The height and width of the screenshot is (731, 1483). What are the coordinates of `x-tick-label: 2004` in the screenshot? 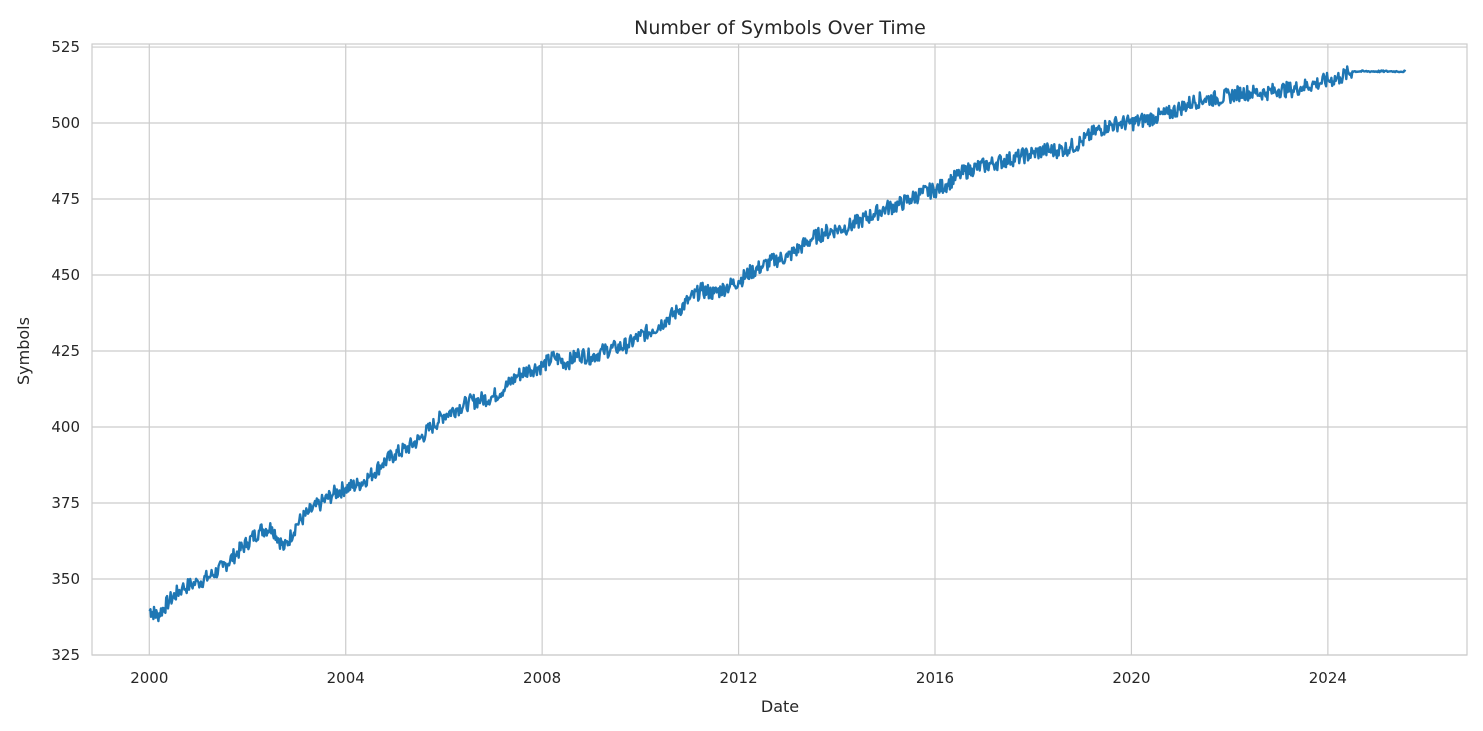 It's located at (346, 678).